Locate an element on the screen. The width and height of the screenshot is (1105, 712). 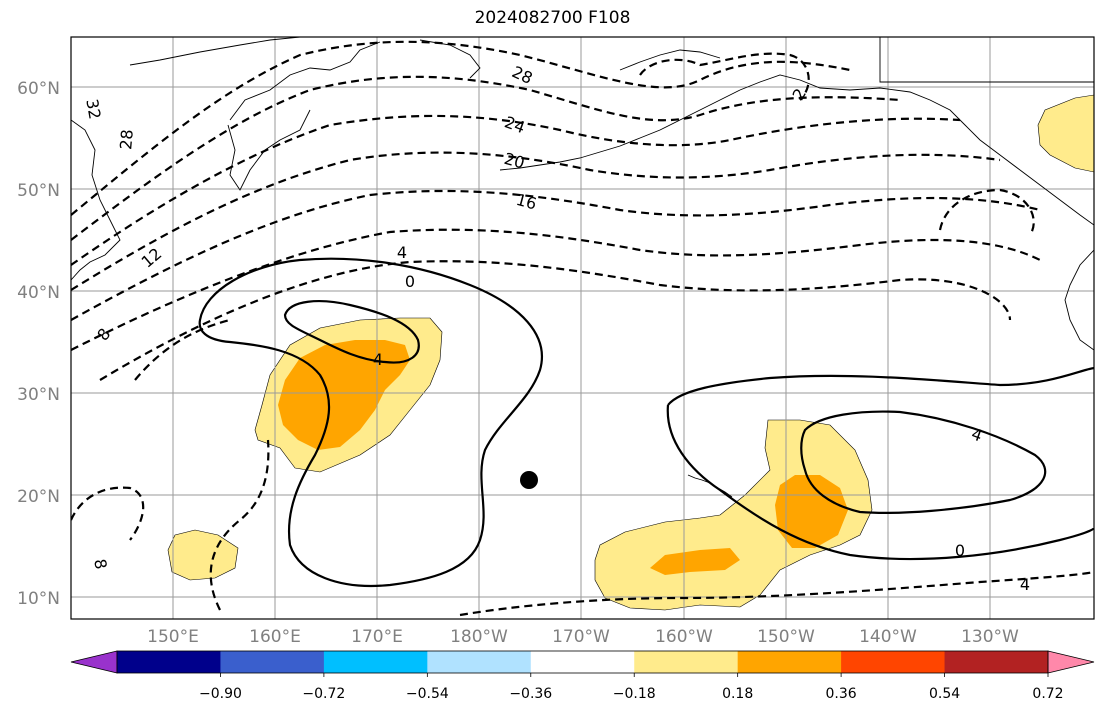
lat-tick-label: 50°N is located at coordinates (38, 191).